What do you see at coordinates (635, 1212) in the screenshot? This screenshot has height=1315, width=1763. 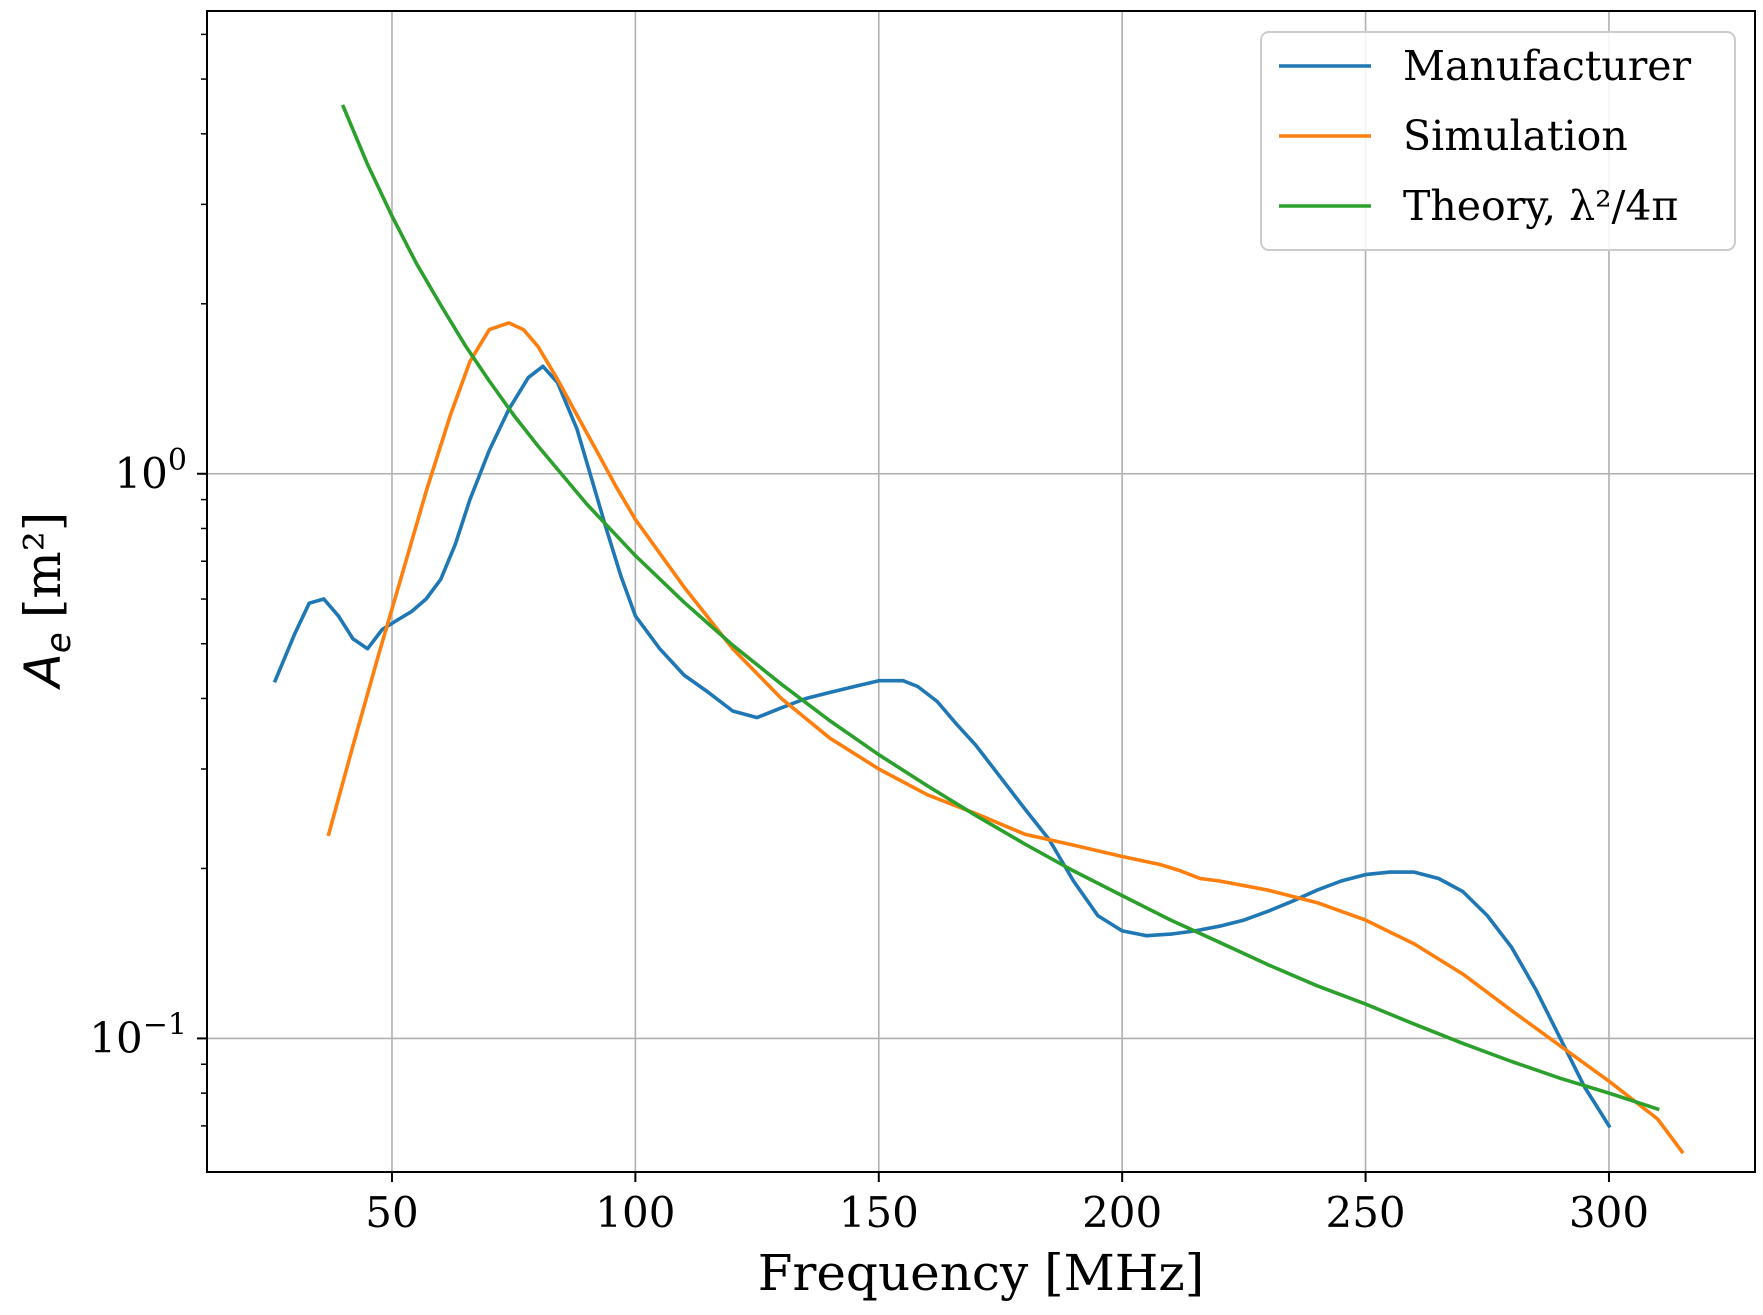 I see `x-tick-label: 100` at bounding box center [635, 1212].